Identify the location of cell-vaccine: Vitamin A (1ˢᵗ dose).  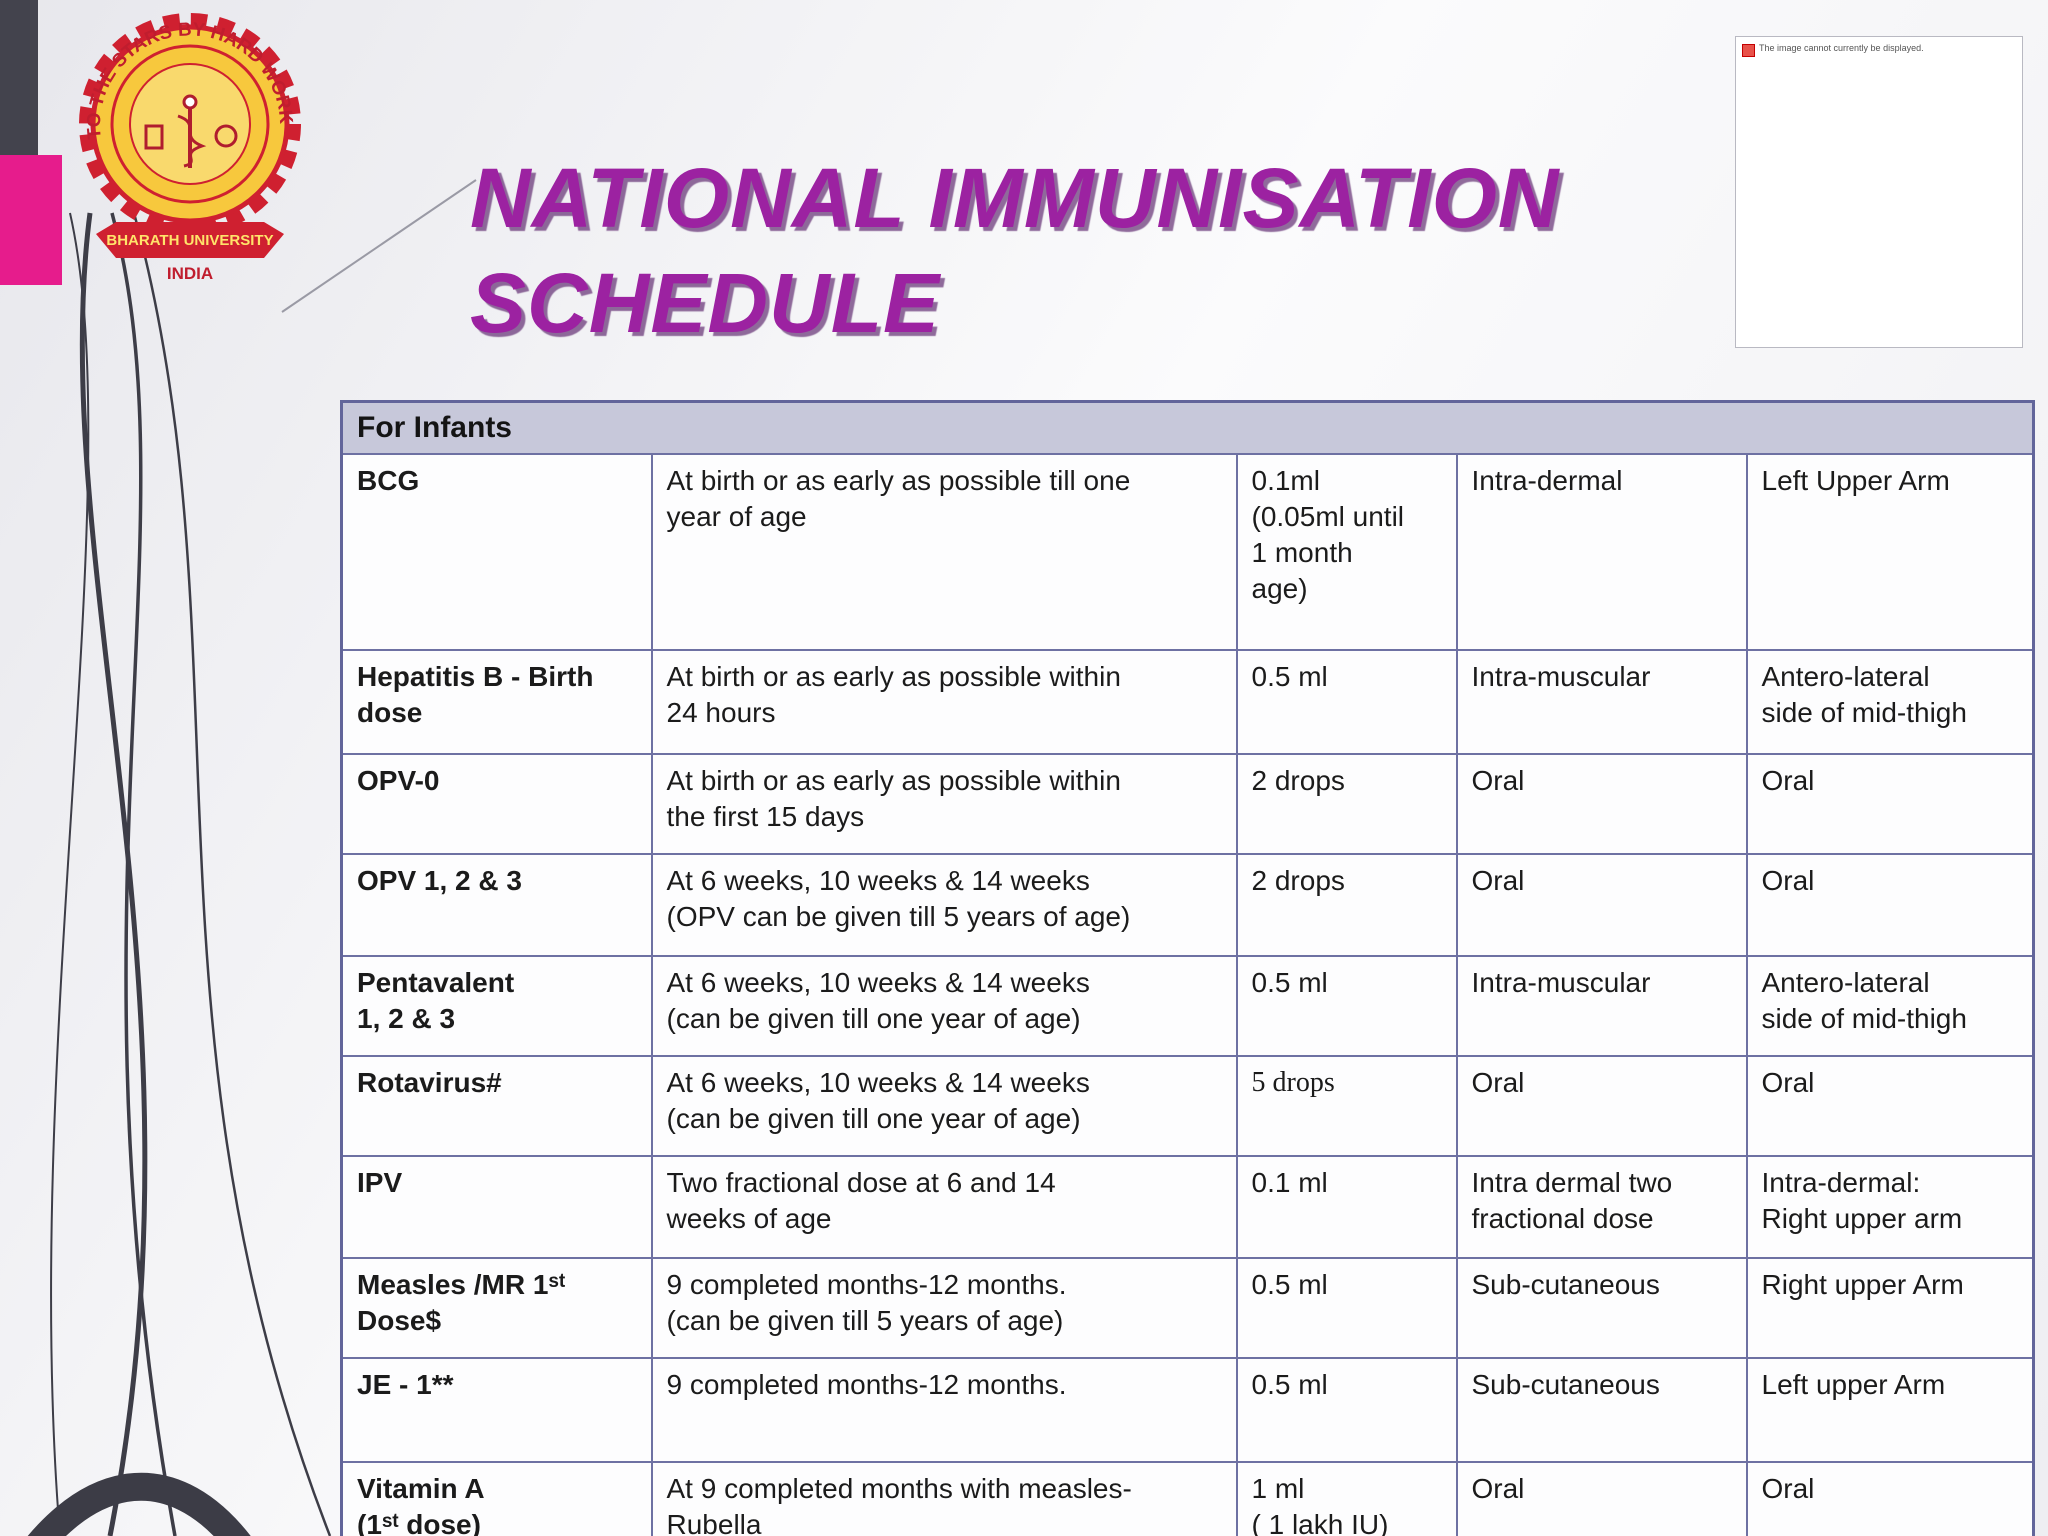
(496, 1498).